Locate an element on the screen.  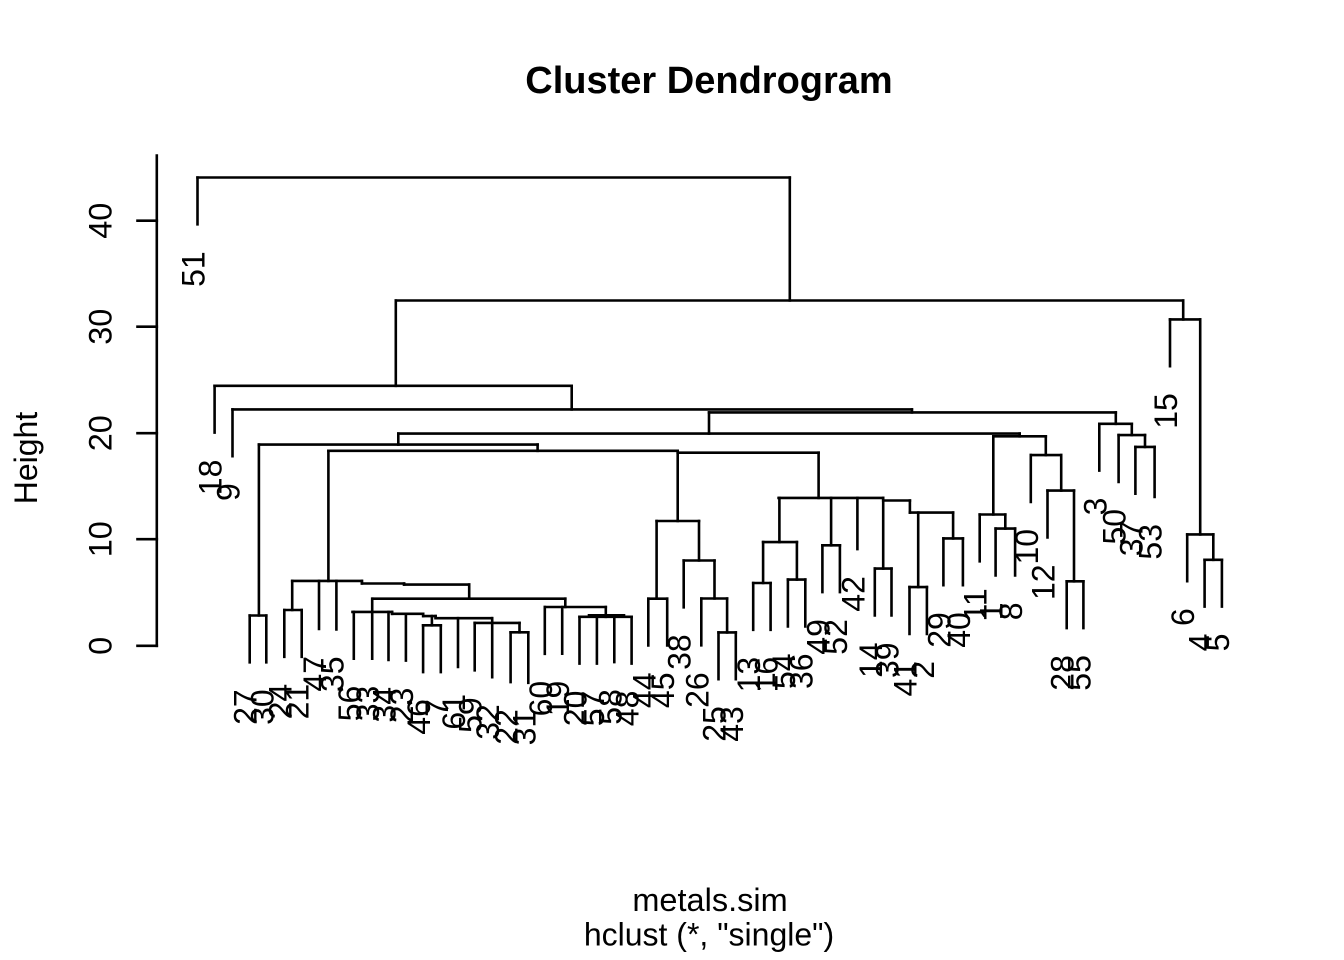
svg-text: 55 is located at coordinates (1079, 673).